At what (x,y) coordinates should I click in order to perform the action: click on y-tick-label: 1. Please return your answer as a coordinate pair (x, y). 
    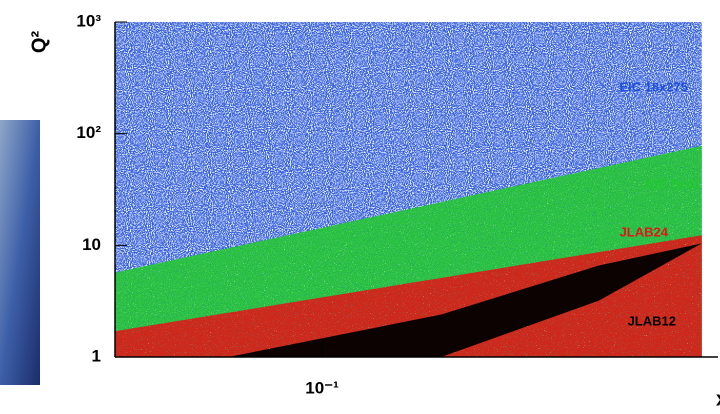
    Looking at the image, I should click on (96, 355).